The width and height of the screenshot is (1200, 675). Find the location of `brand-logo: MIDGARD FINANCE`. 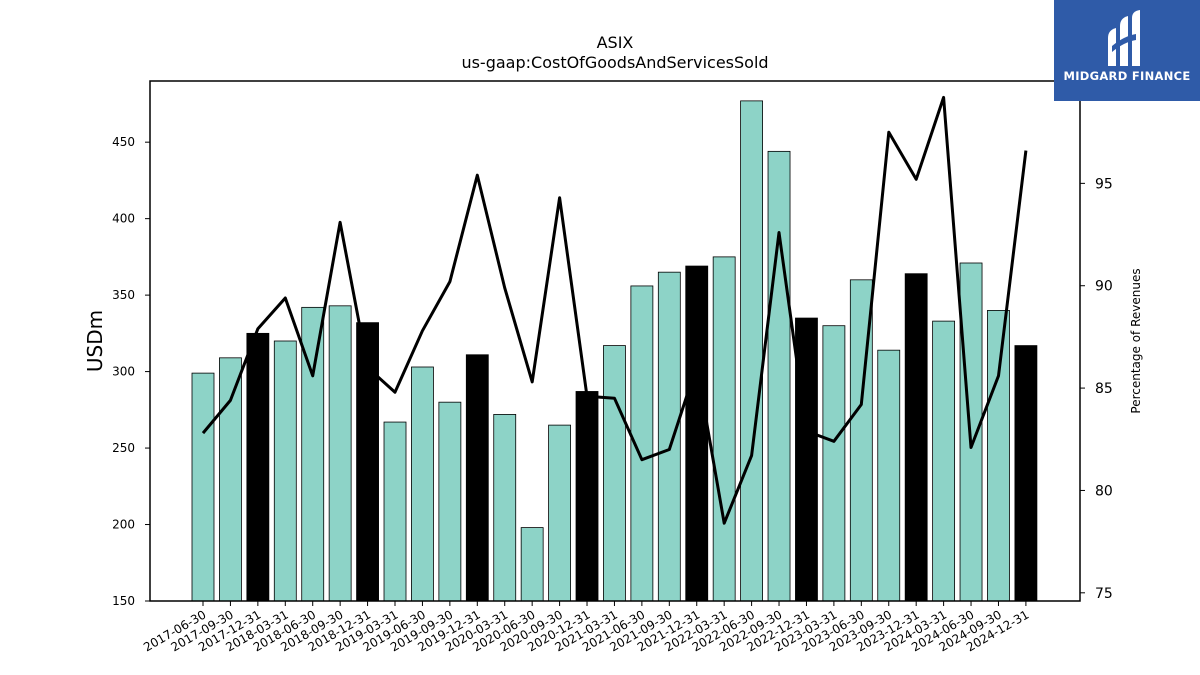

brand-logo: MIDGARD FINANCE is located at coordinates (1127, 50).